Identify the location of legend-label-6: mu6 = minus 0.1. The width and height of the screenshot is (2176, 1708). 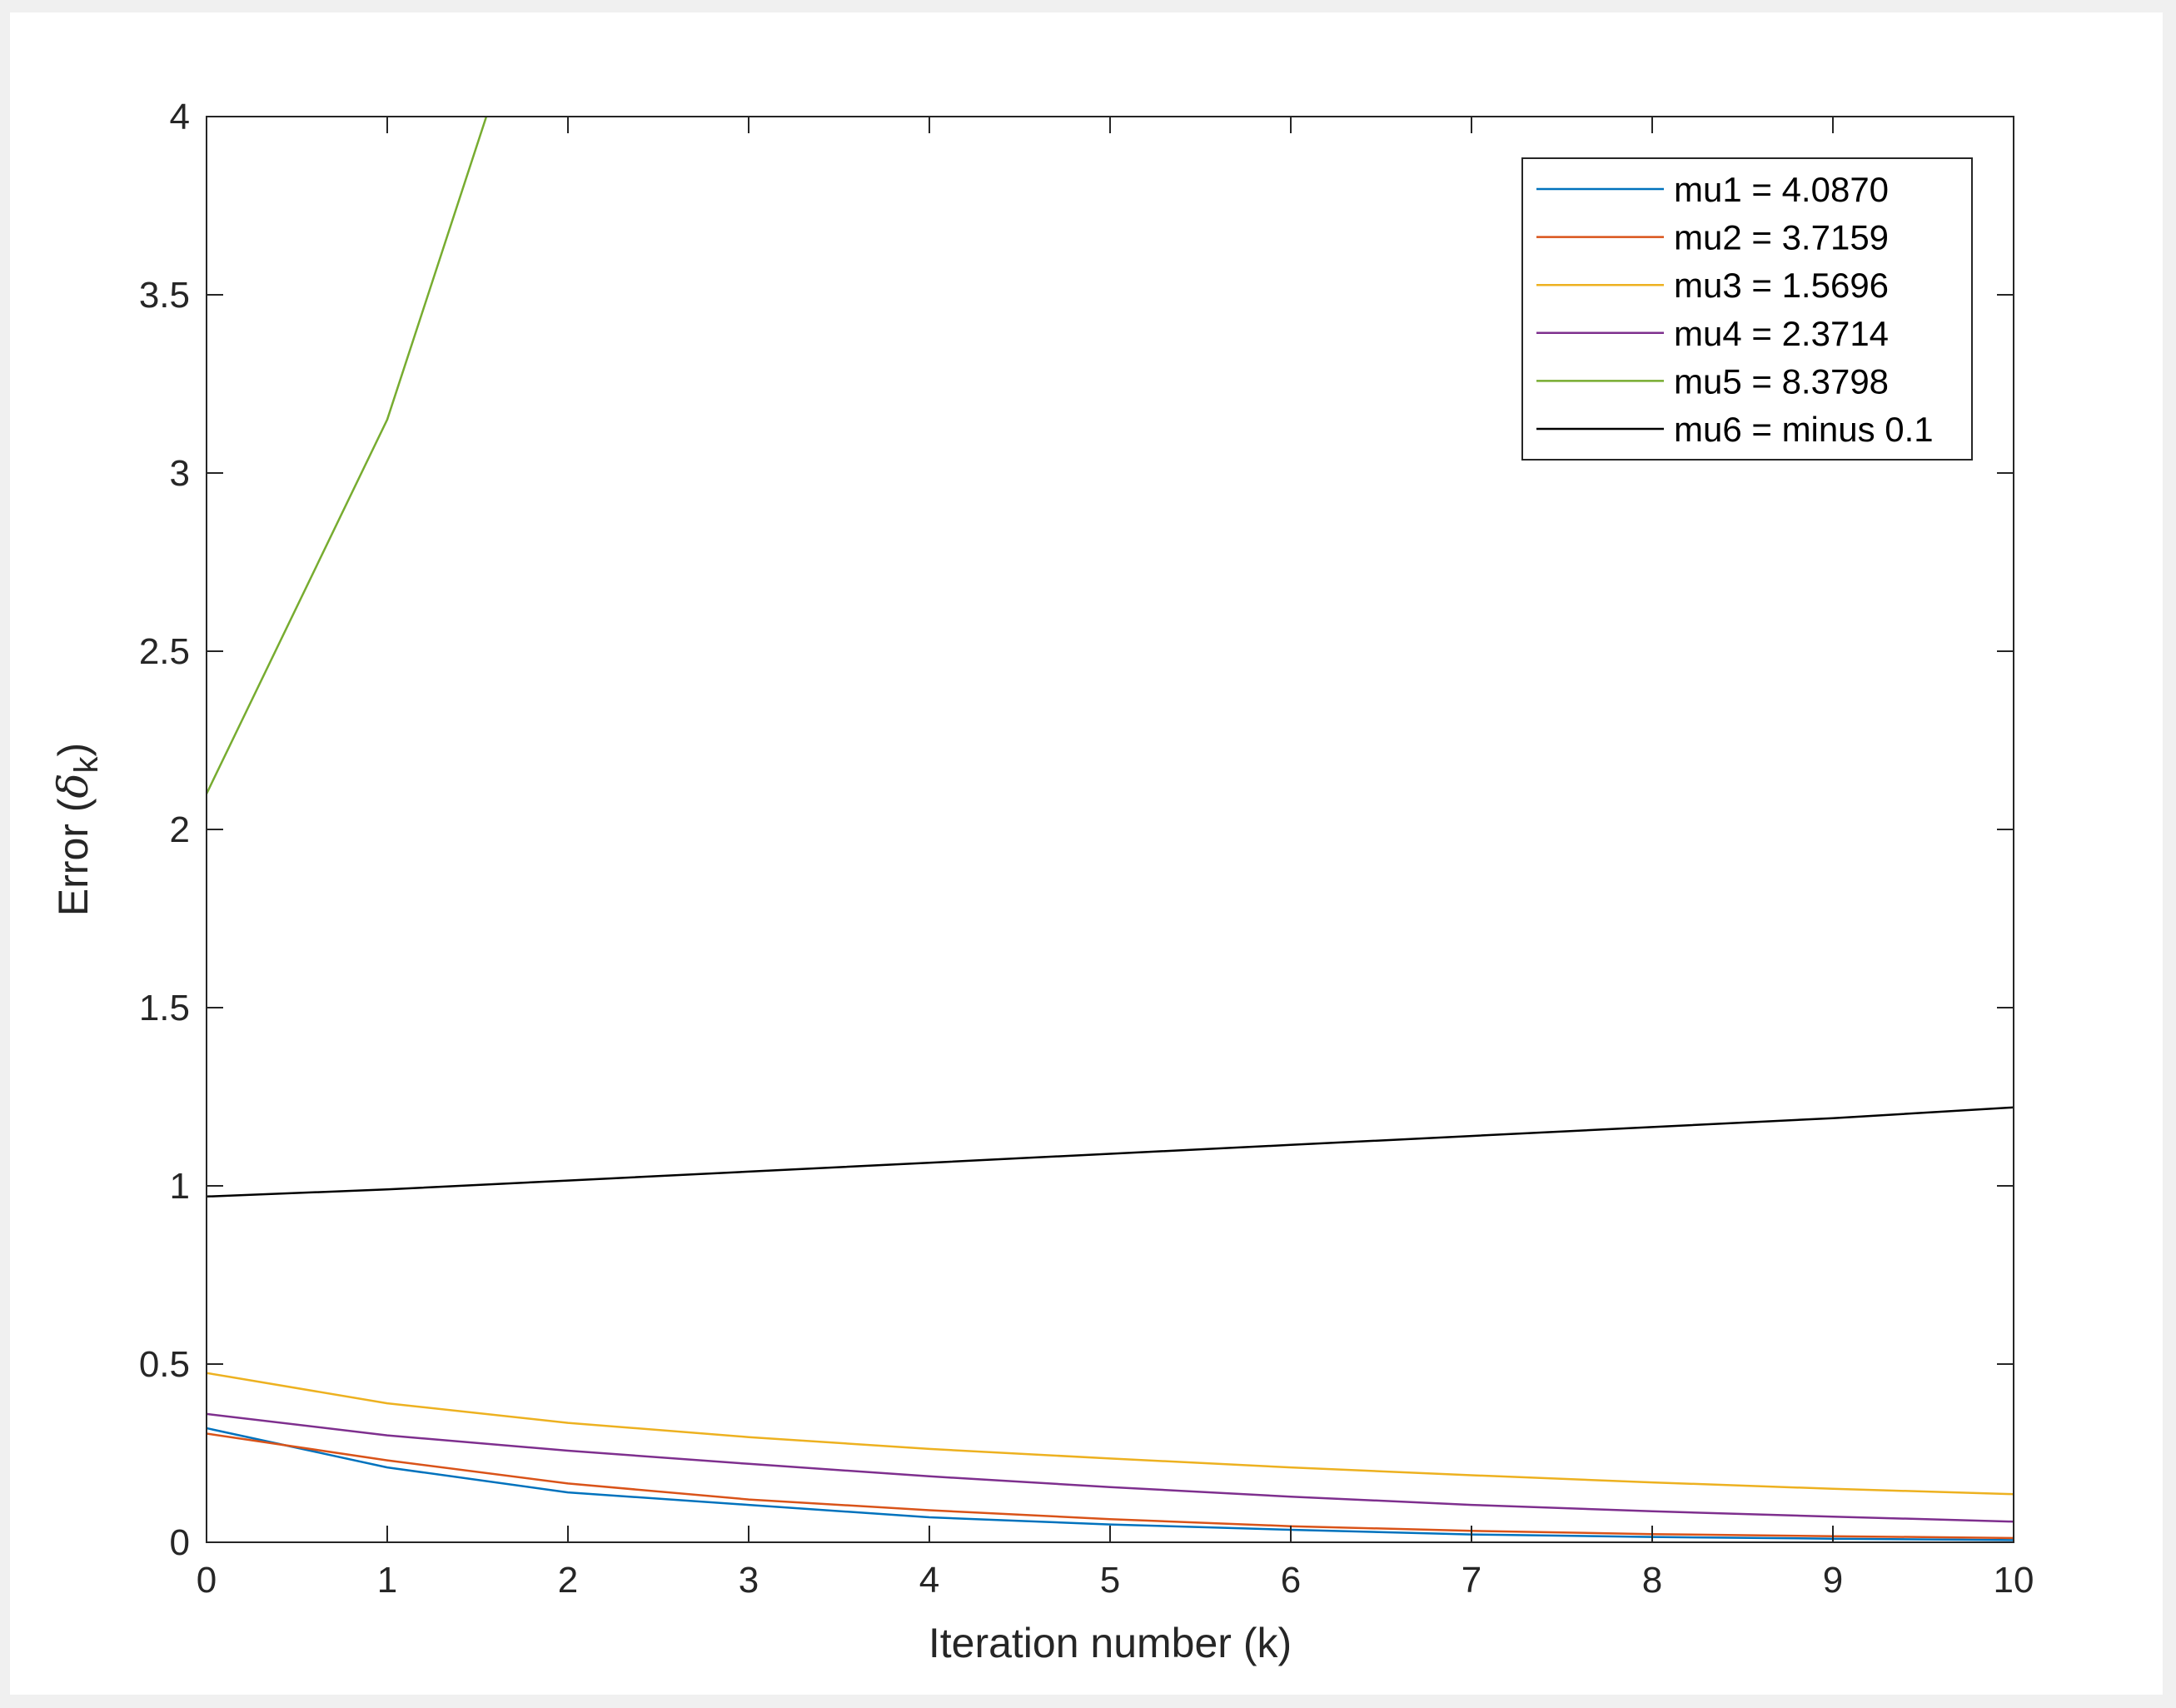
(1804, 429).